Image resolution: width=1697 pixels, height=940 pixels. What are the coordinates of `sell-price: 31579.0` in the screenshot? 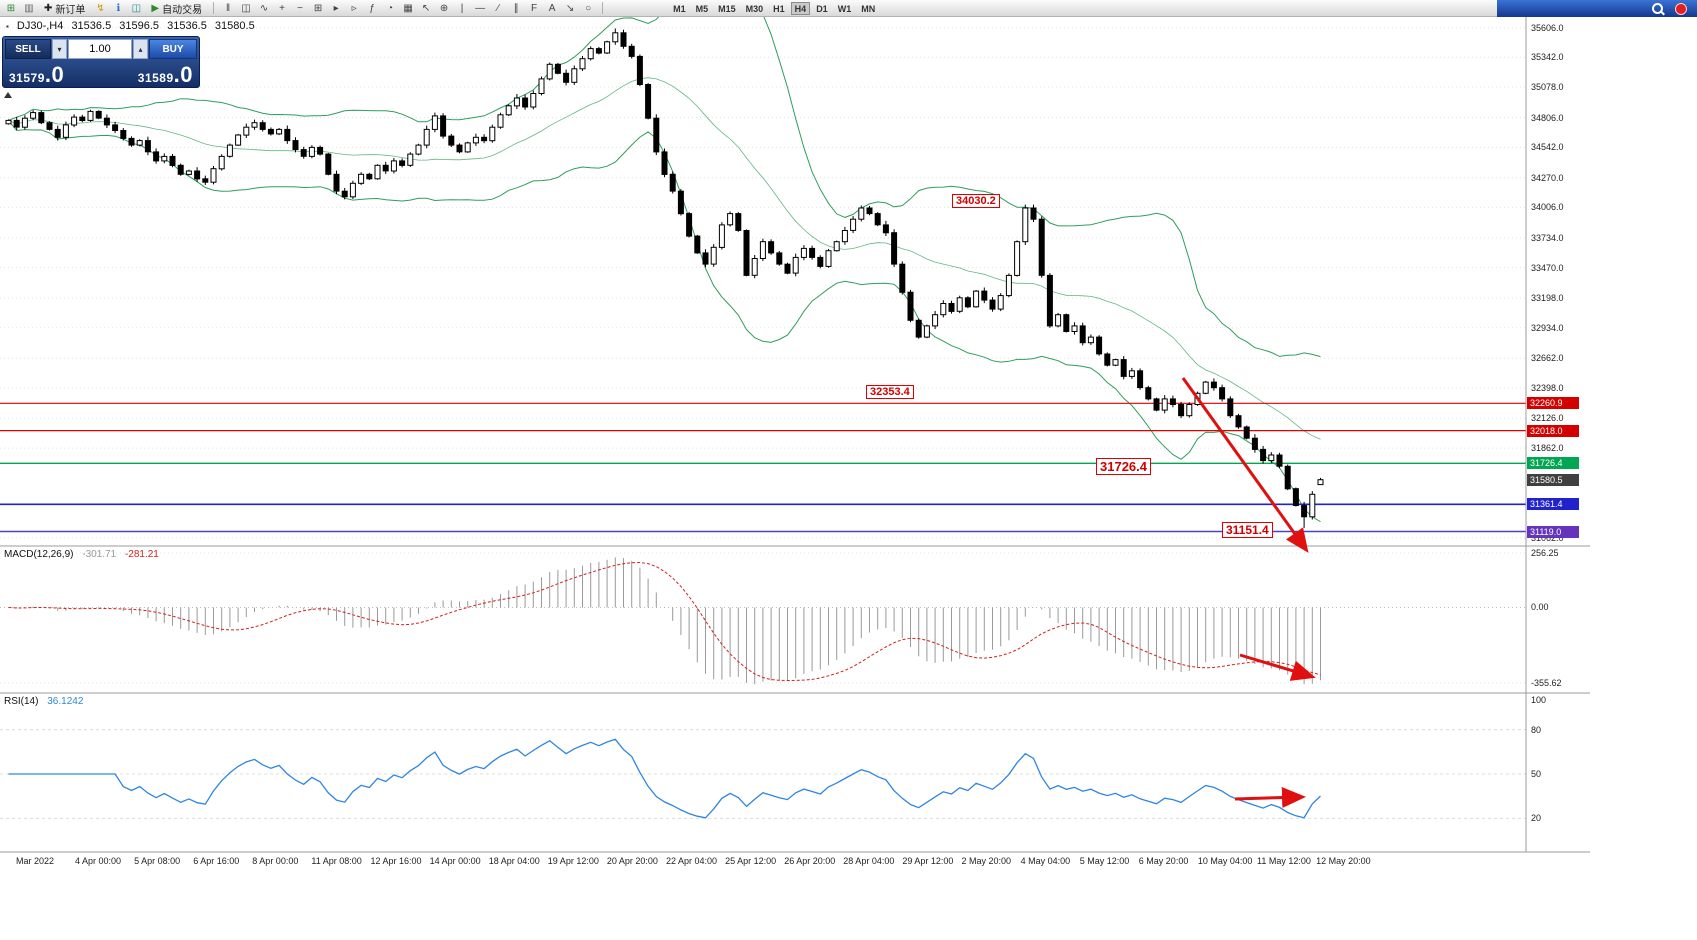 It's located at (37, 74).